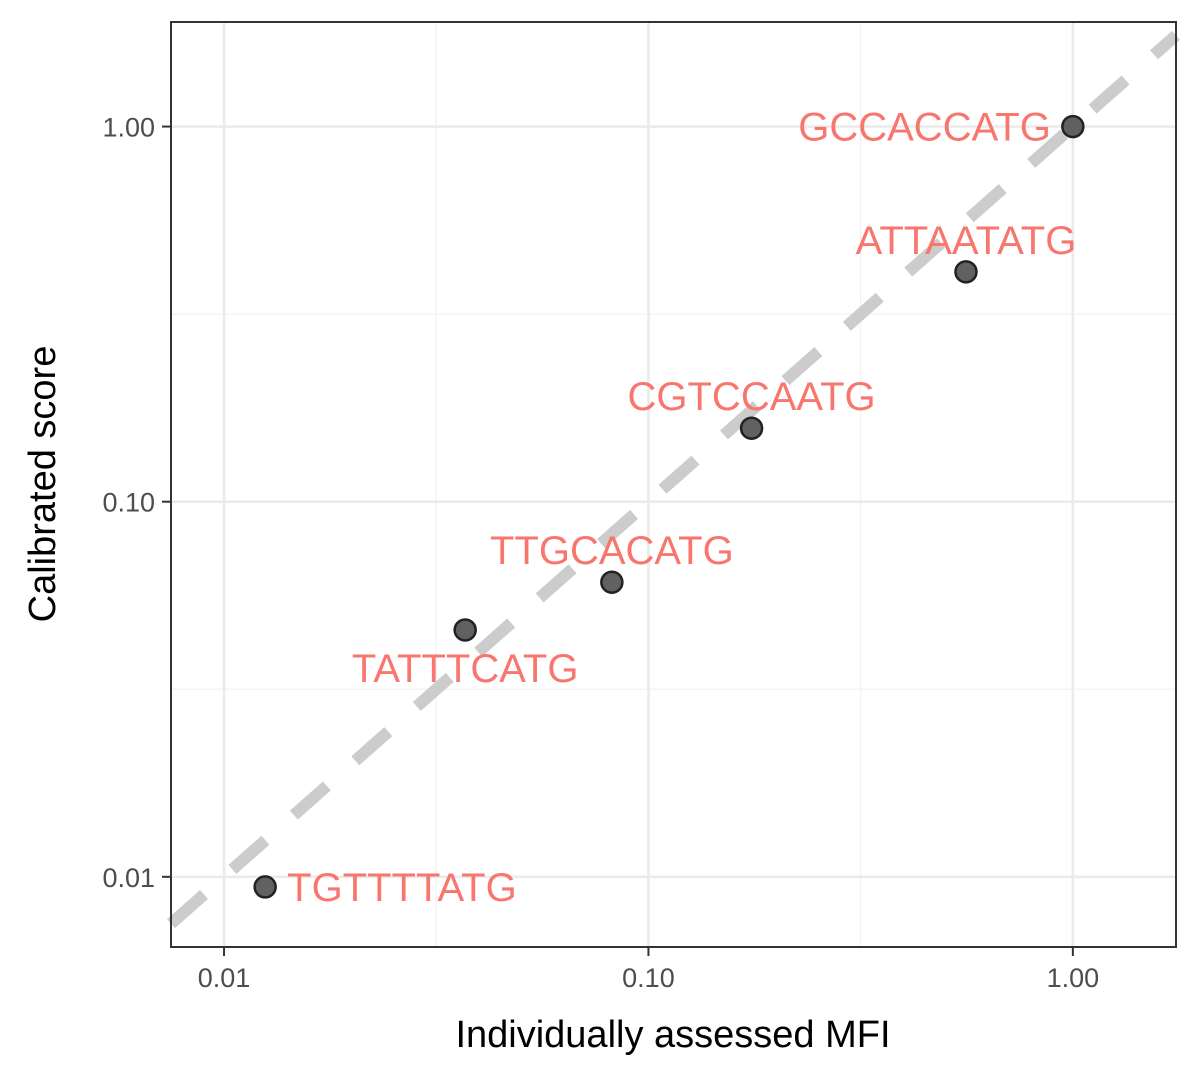 Image resolution: width=1200 pixels, height=1080 pixels. What do you see at coordinates (612, 551) in the screenshot?
I see `point-label: TTGCACATG` at bounding box center [612, 551].